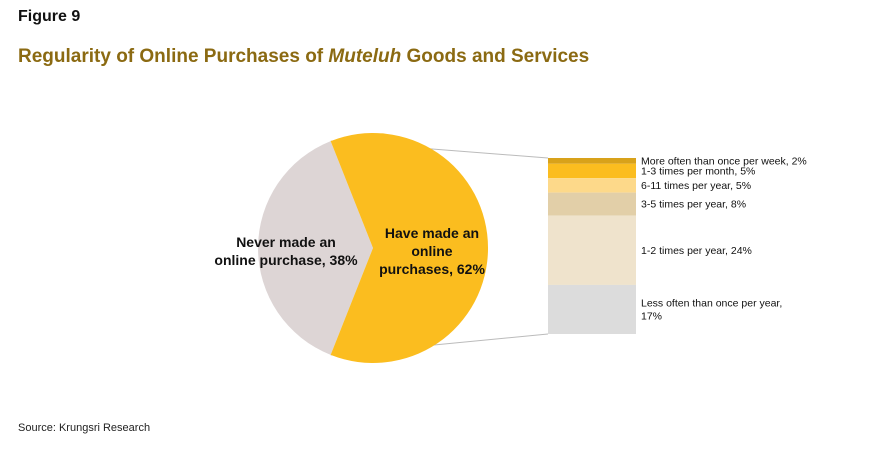  What do you see at coordinates (365, 56) in the screenshot?
I see `title-italic: Muteluh` at bounding box center [365, 56].